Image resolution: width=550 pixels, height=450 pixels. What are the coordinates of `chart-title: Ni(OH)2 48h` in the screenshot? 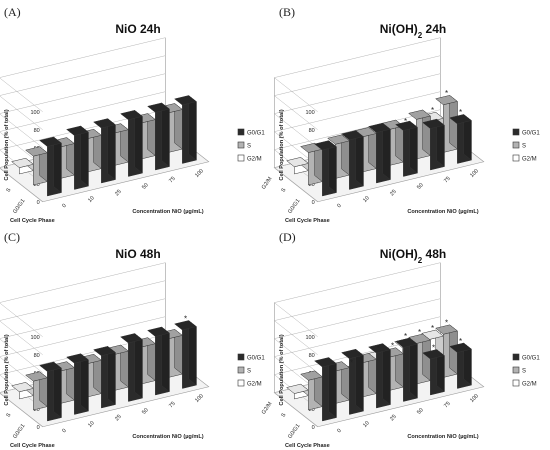 It's located at (413, 256).